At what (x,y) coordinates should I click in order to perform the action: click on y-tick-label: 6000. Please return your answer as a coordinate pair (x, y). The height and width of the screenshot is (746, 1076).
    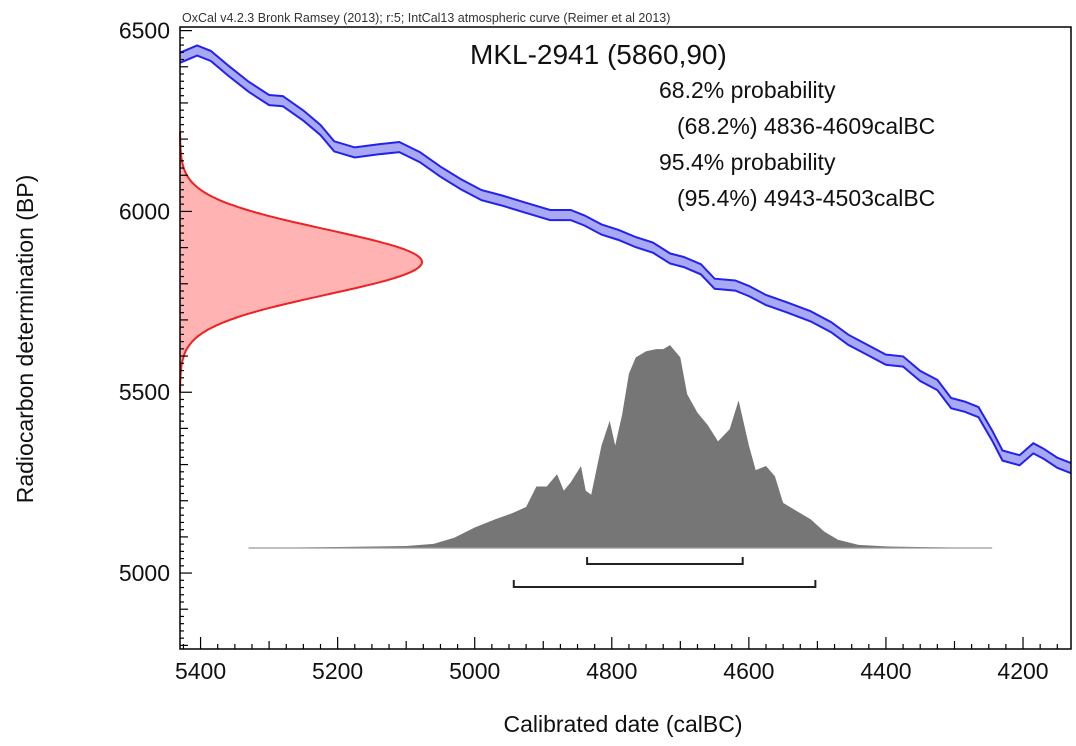
    Looking at the image, I should click on (144, 211).